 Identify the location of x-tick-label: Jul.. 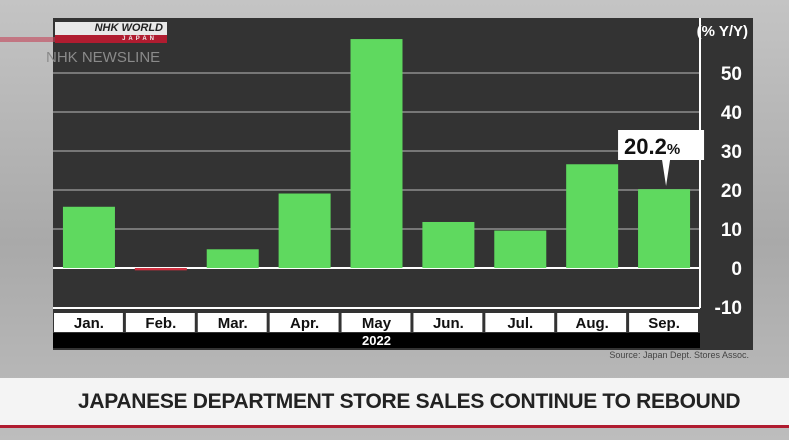
(520, 323).